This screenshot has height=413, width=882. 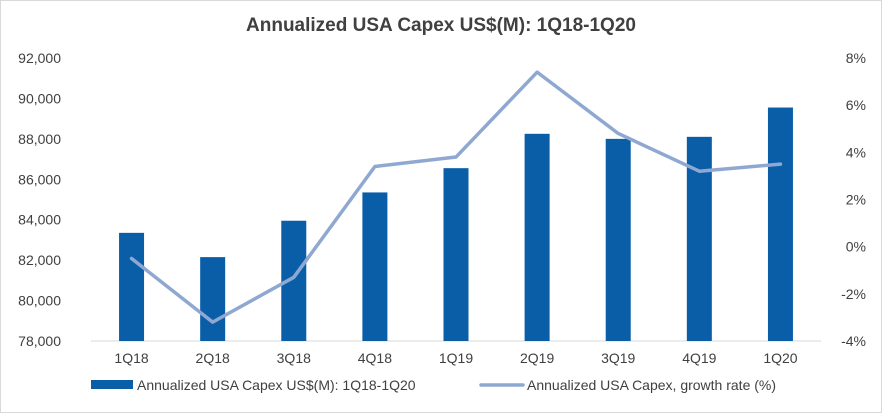 What do you see at coordinates (112, 384) in the screenshot?
I see `legend-bar-swatch` at bounding box center [112, 384].